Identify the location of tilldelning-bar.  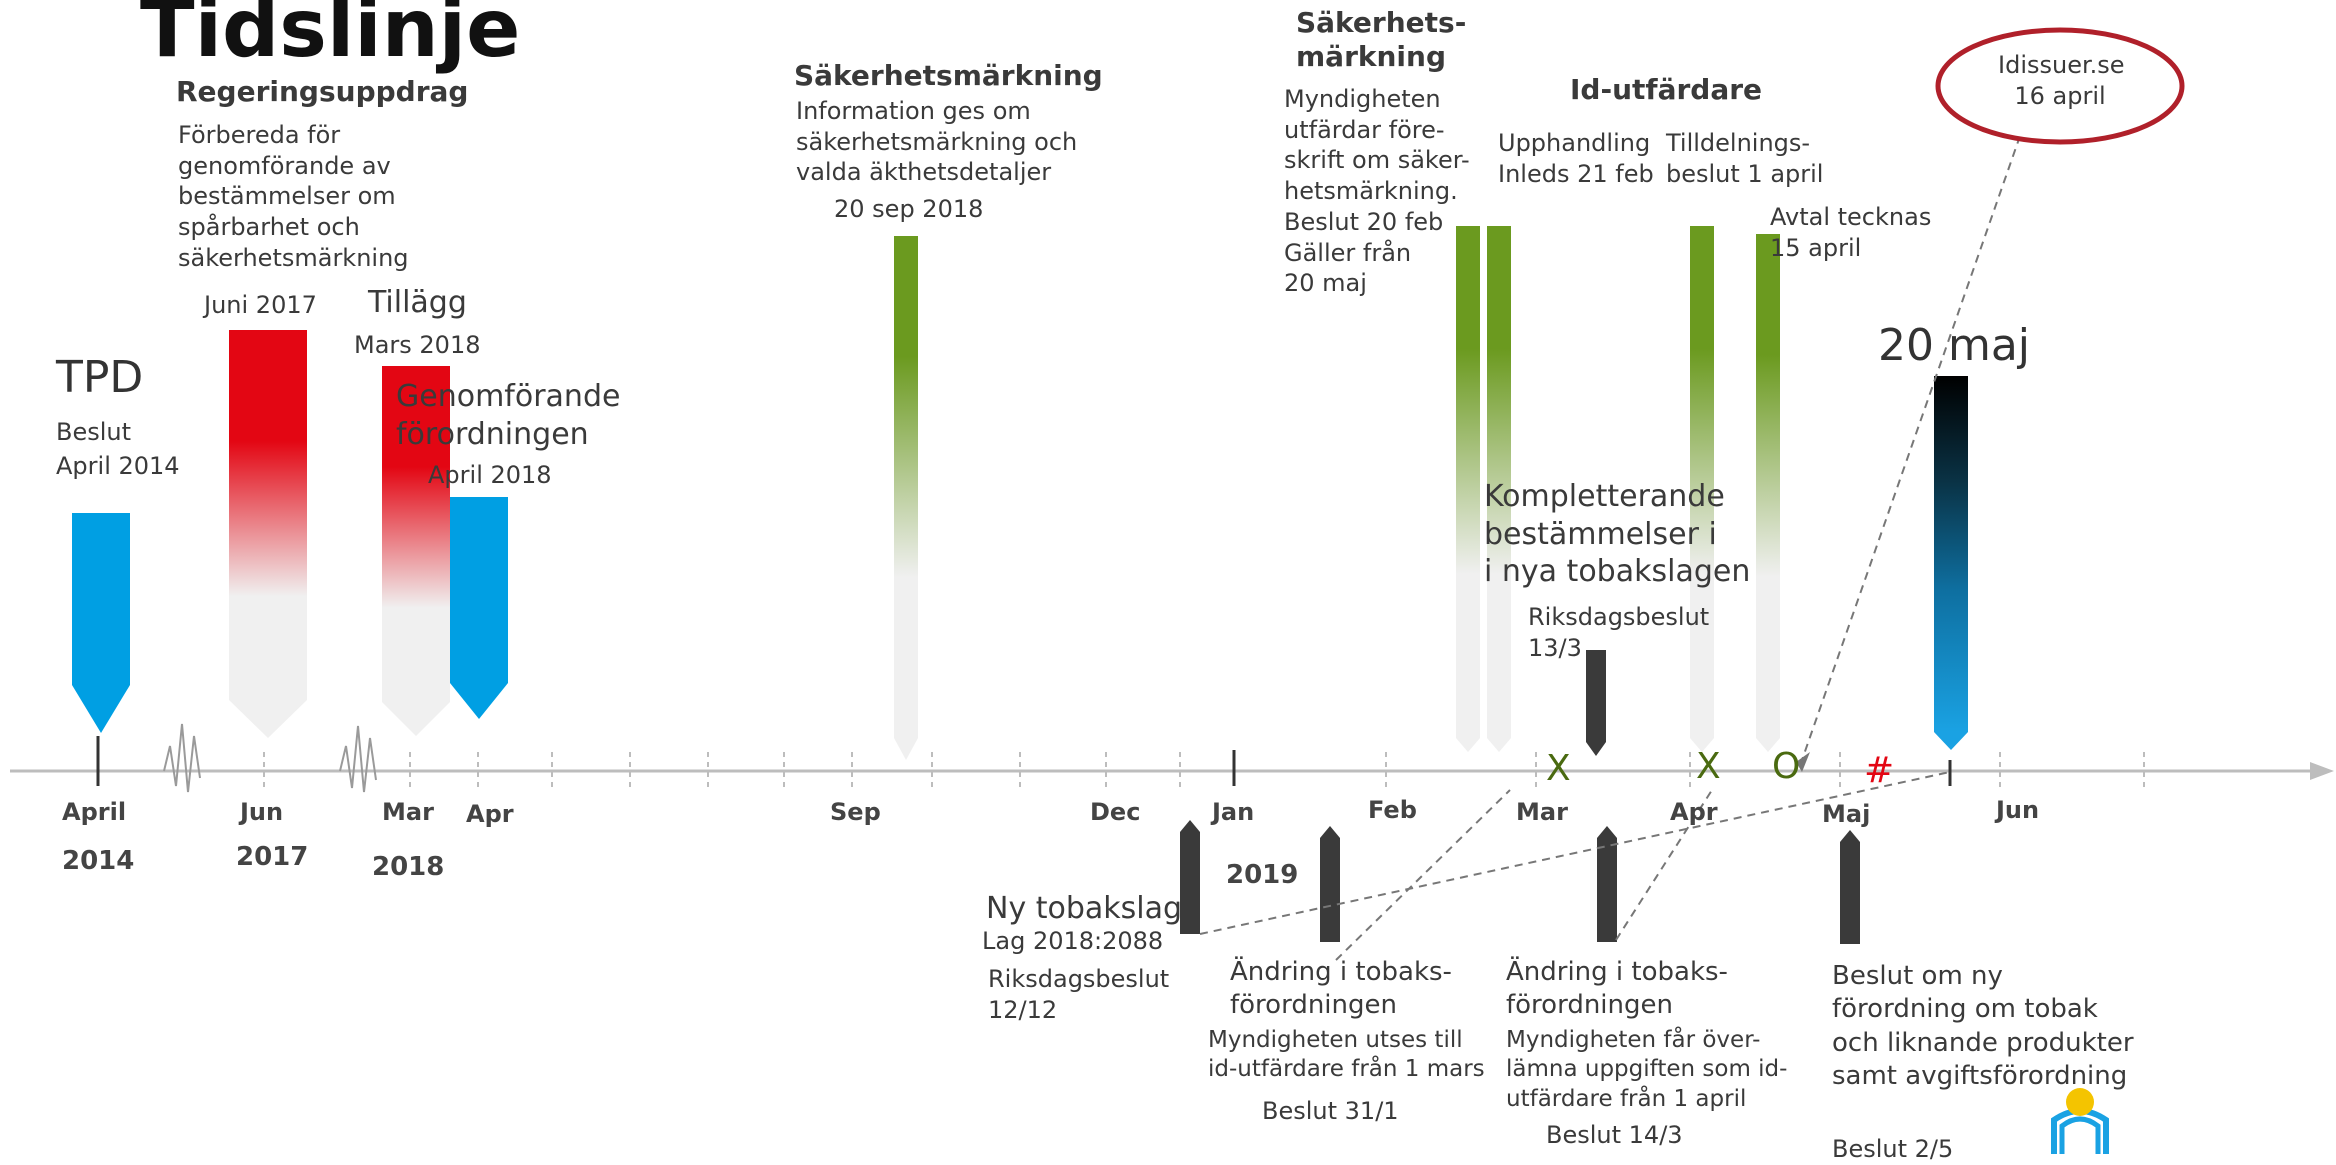
(1702, 482).